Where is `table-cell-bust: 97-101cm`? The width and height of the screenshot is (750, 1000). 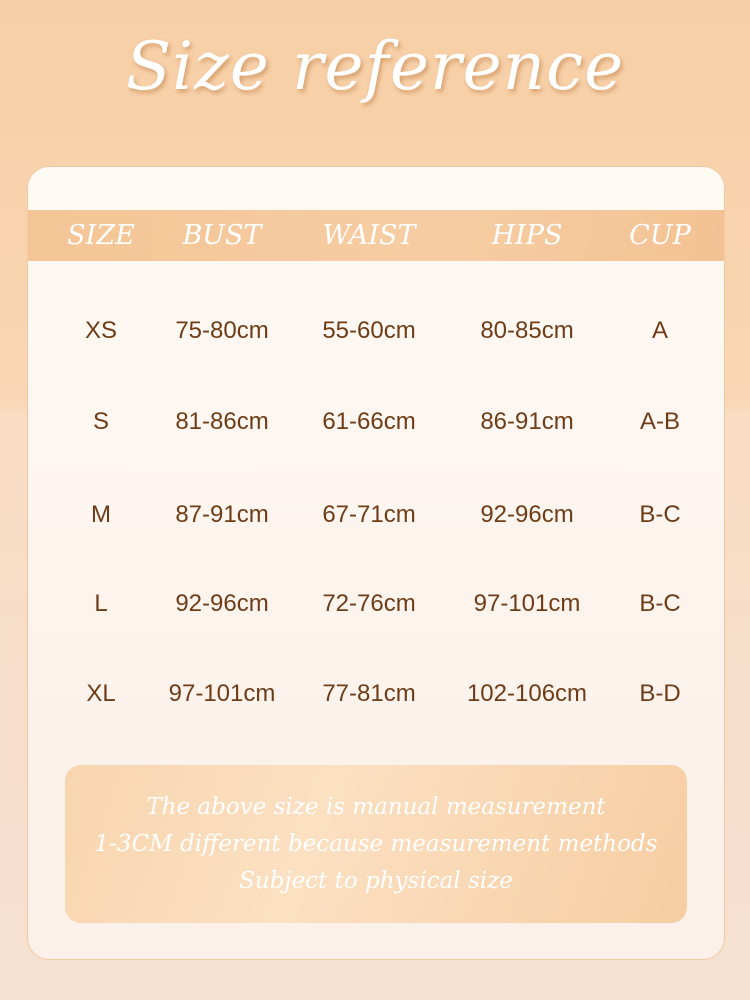
table-cell-bust: 97-101cm is located at coordinates (222, 693).